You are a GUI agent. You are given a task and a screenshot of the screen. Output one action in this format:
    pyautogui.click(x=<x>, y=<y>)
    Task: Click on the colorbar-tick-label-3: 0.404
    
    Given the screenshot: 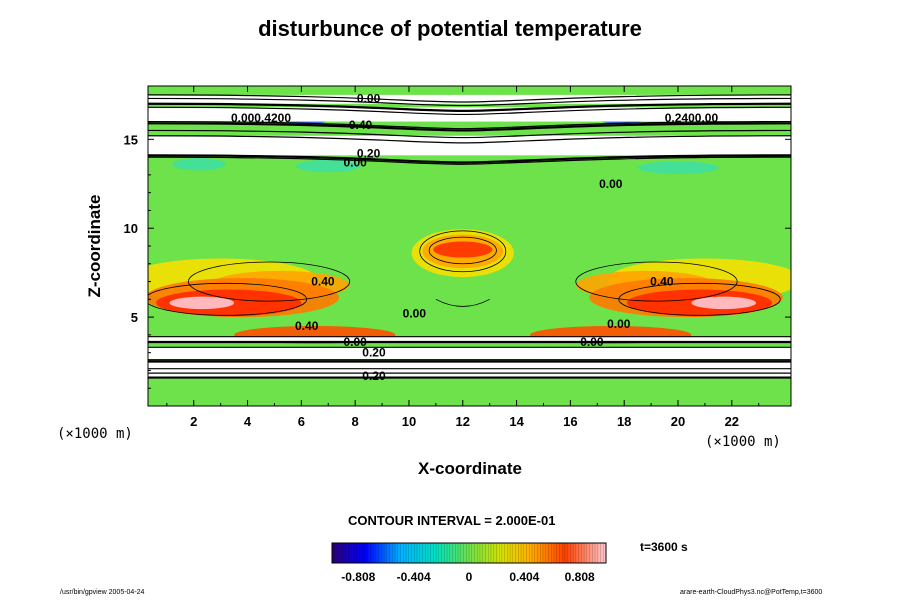 What is the action you would take?
    pyautogui.click(x=524, y=577)
    